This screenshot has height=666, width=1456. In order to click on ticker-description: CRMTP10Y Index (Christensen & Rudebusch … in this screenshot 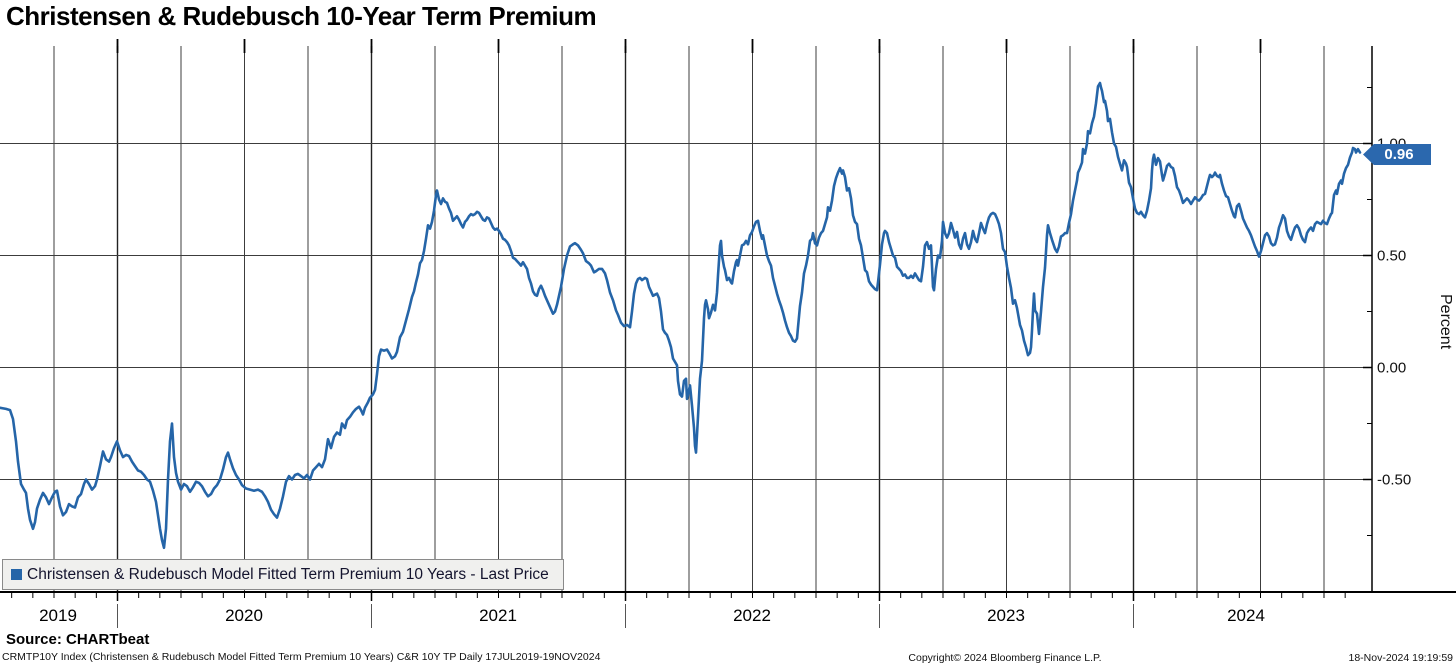, I will do `click(301, 657)`.